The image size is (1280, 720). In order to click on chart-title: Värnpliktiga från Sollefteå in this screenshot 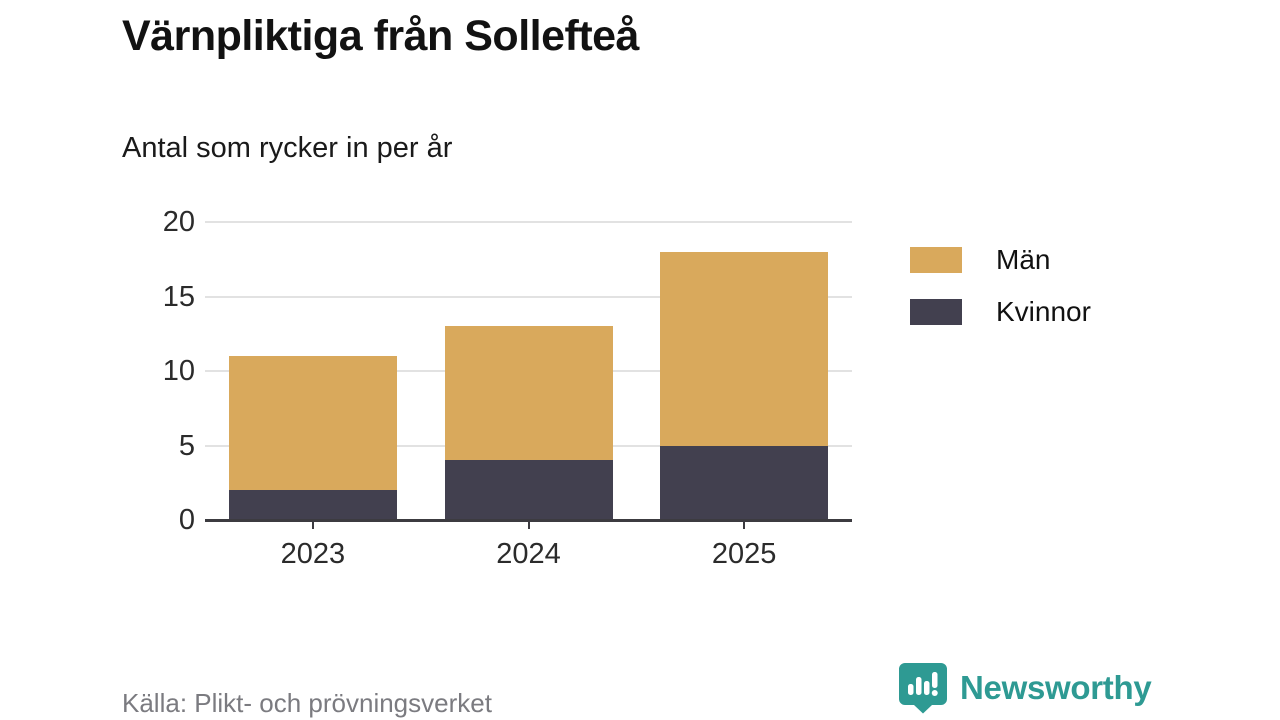, I will do `click(380, 36)`.